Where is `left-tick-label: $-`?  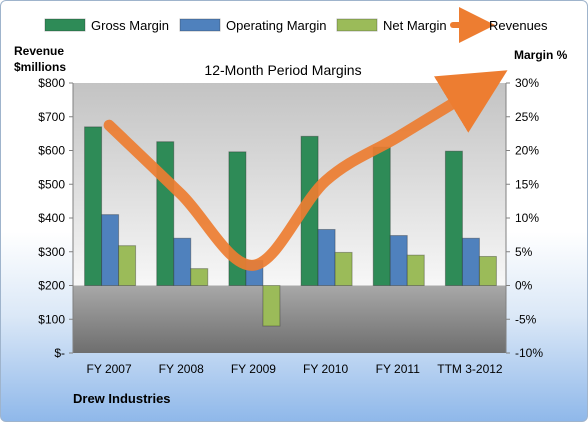
left-tick-label: $- is located at coordinates (59, 353).